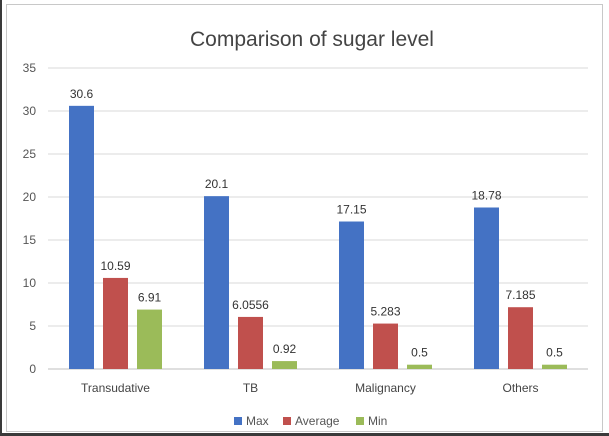 The width and height of the screenshot is (609, 436). I want to click on y-tick-label: 10, so click(30, 283).